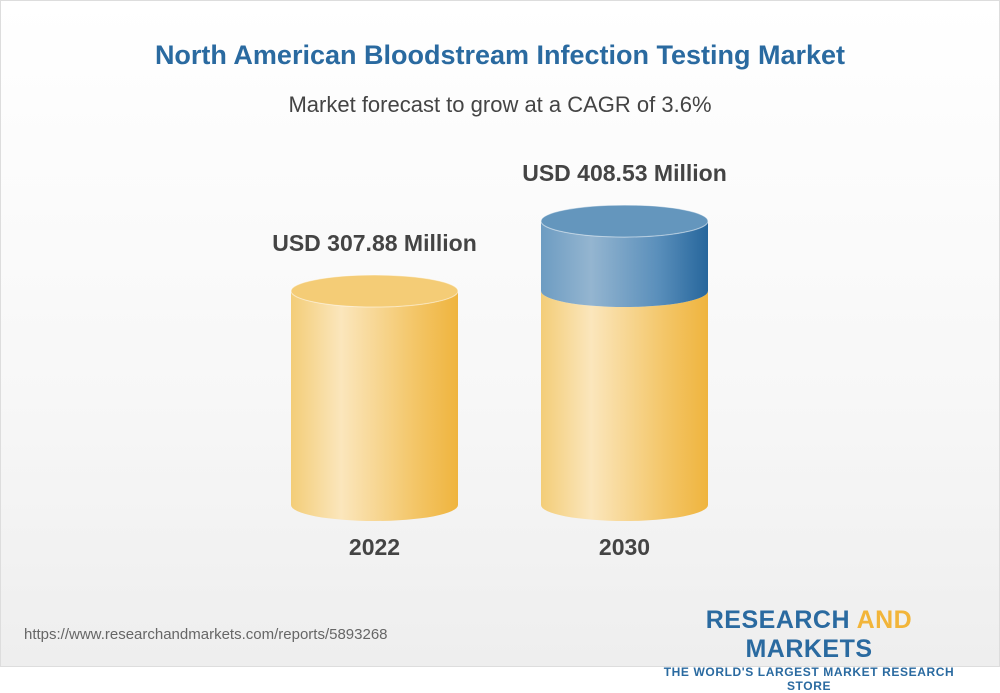 This screenshot has height=693, width=1000. Describe the element at coordinates (374, 291) in the screenshot. I see `cylinder-2022-top` at that location.